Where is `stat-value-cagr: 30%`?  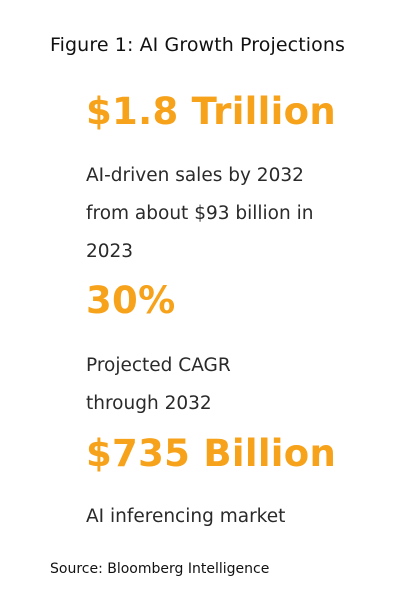
stat-value-cagr: 30% is located at coordinates (131, 300).